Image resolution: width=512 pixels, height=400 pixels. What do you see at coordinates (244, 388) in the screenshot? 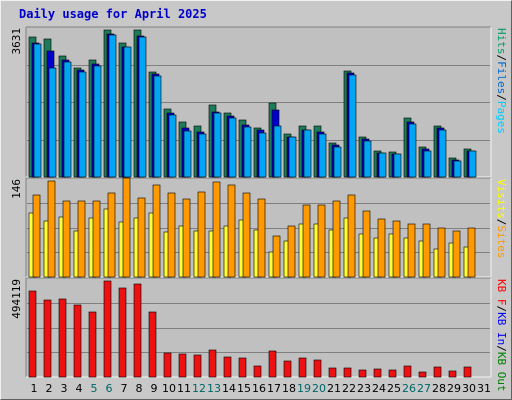
I see `x-tick-day-15: 15` at bounding box center [244, 388].